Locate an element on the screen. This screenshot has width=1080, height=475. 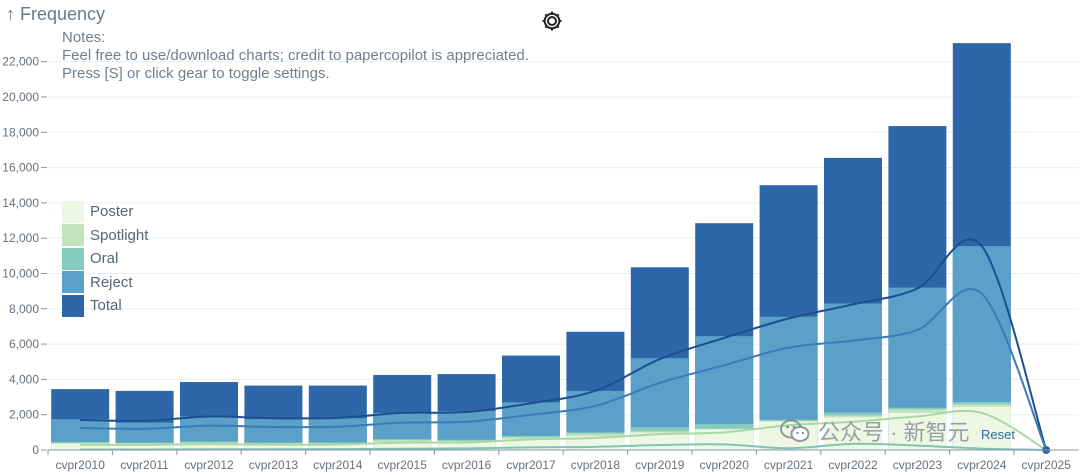
up-arrow-icon: ↑ is located at coordinates (10, 14).